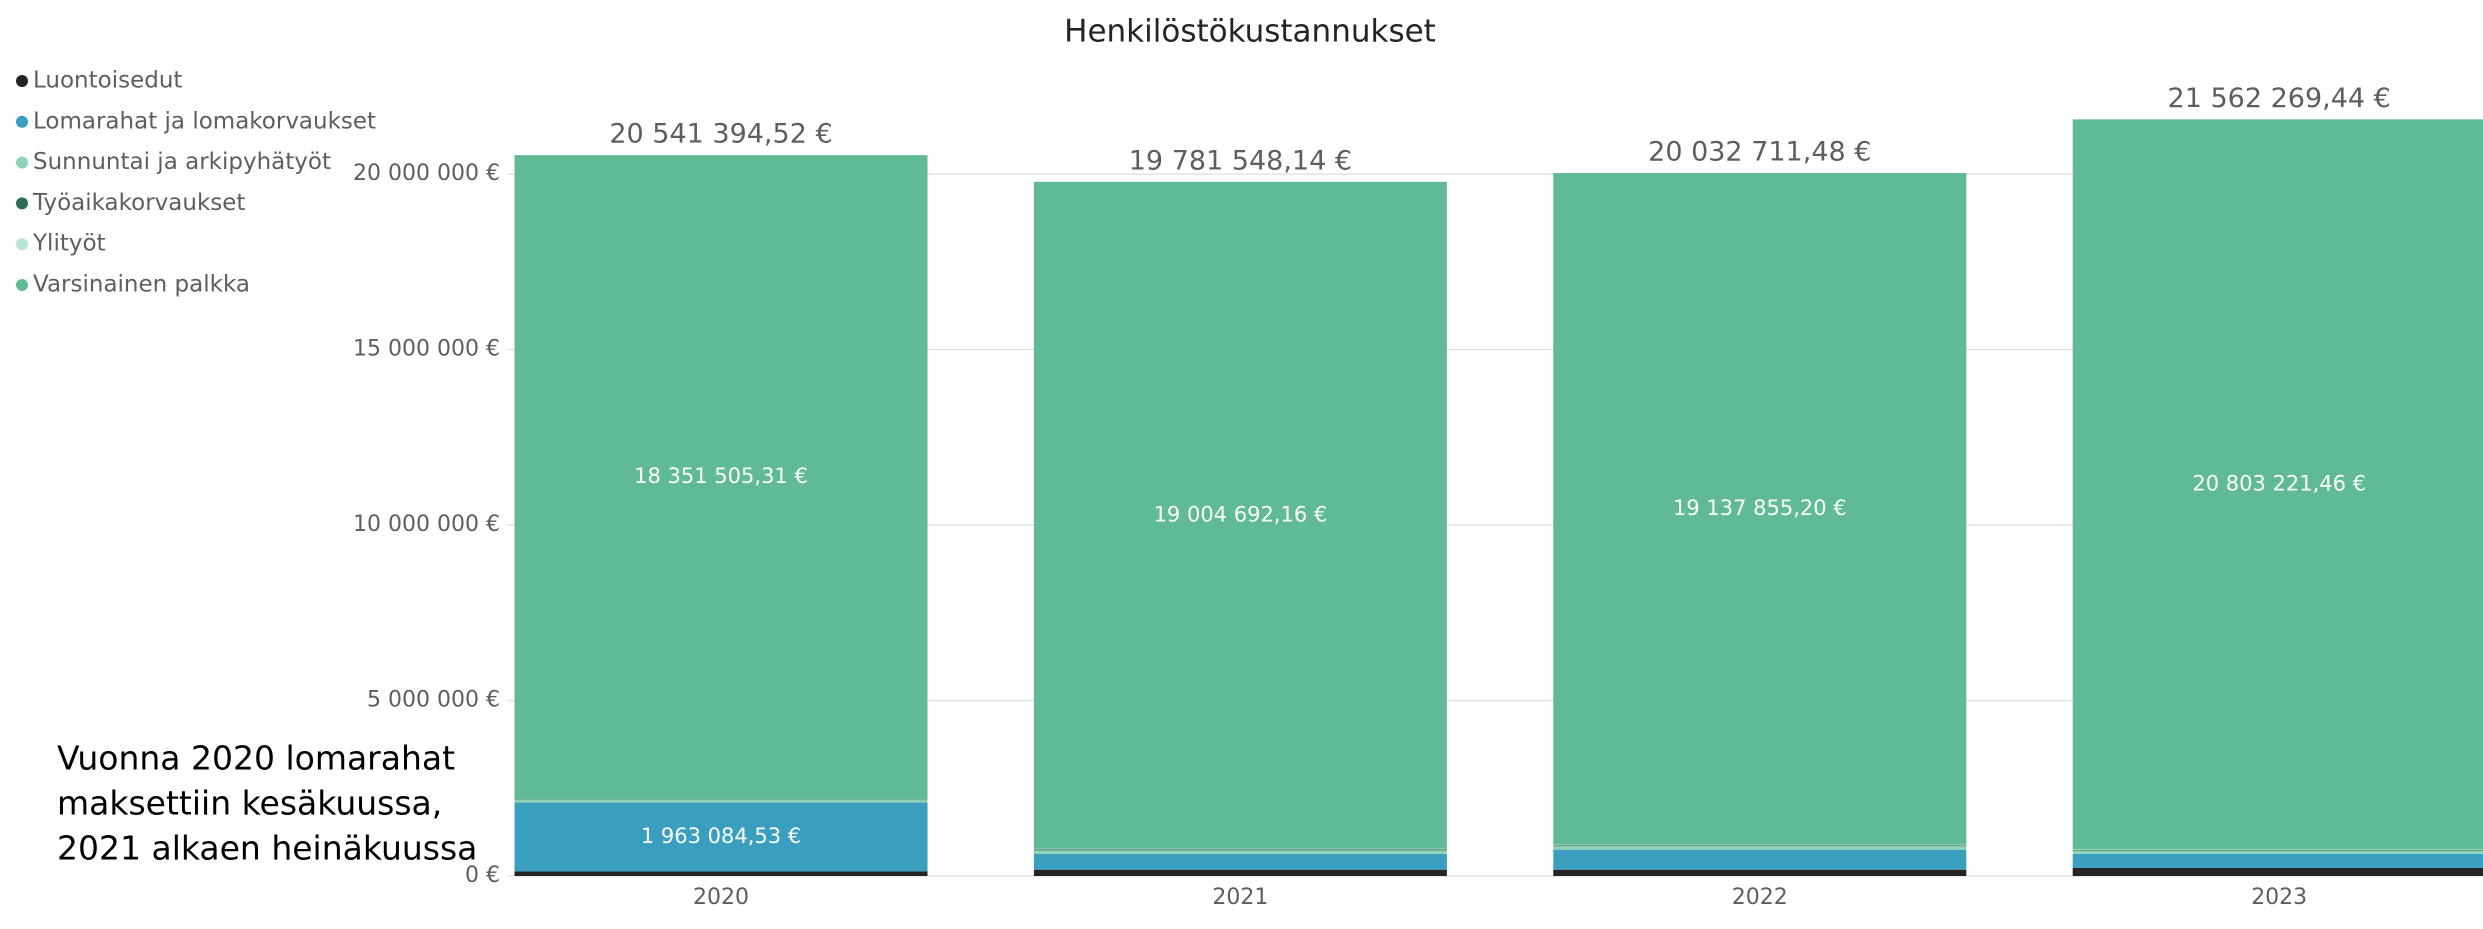 The image size is (2483, 929). What do you see at coordinates (182, 162) in the screenshot?
I see `legend-label: Sunnuntai ja arkipyhätyöt` at bounding box center [182, 162].